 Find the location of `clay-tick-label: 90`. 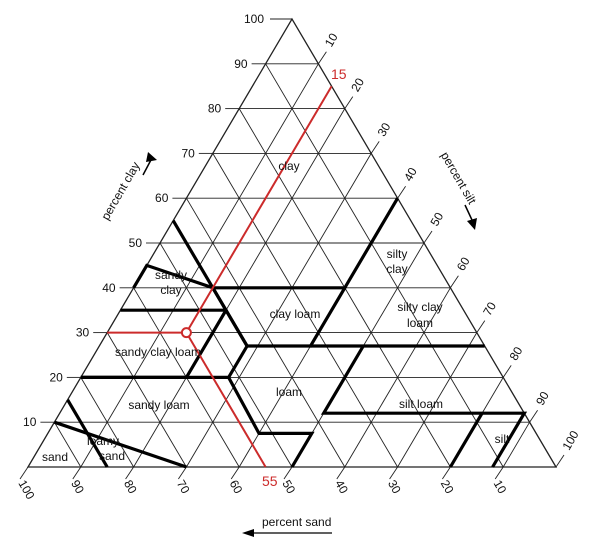

clay-tick-label: 90 is located at coordinates (241, 64).